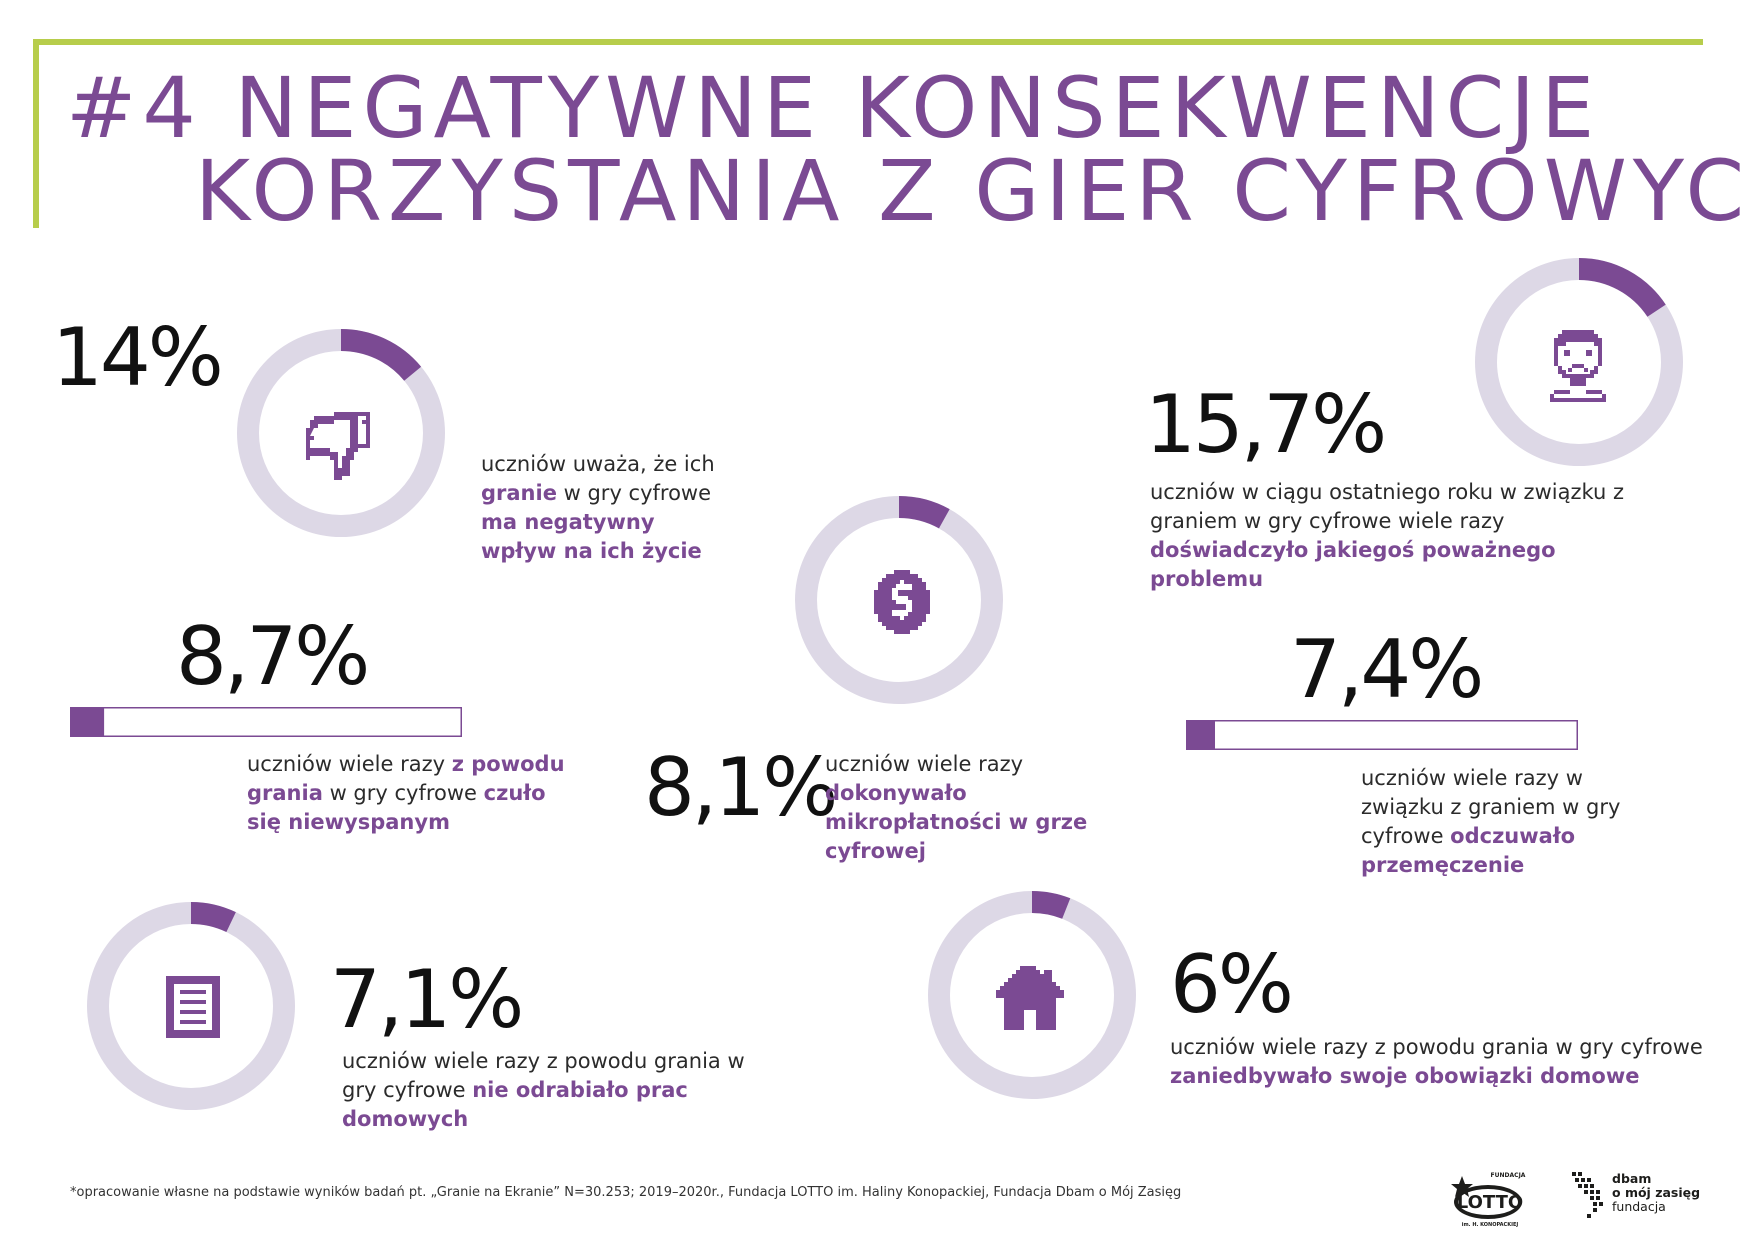 The image size is (1754, 1241). Describe the element at coordinates (1468, 850) in the screenshot. I see `desc-highlight: odczuwało przemęczenie` at that location.